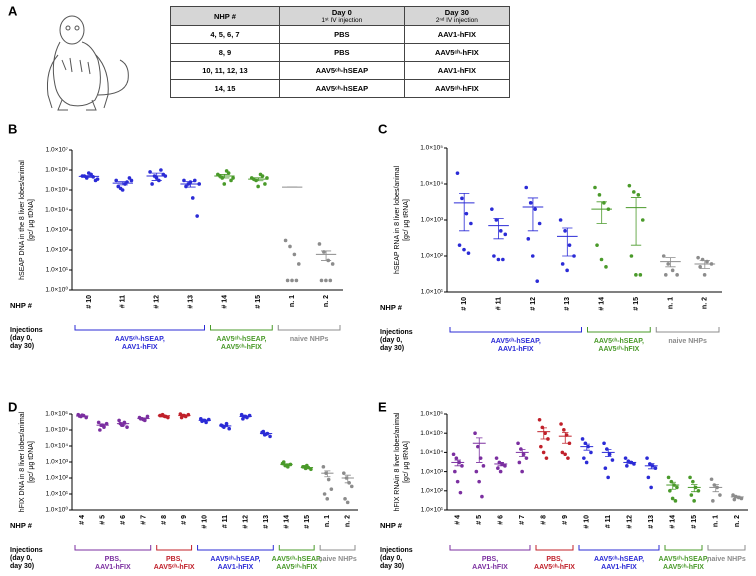  Describe the element at coordinates (490, 567) in the screenshot. I see `group-label: AAV1-hFIX` at that location.